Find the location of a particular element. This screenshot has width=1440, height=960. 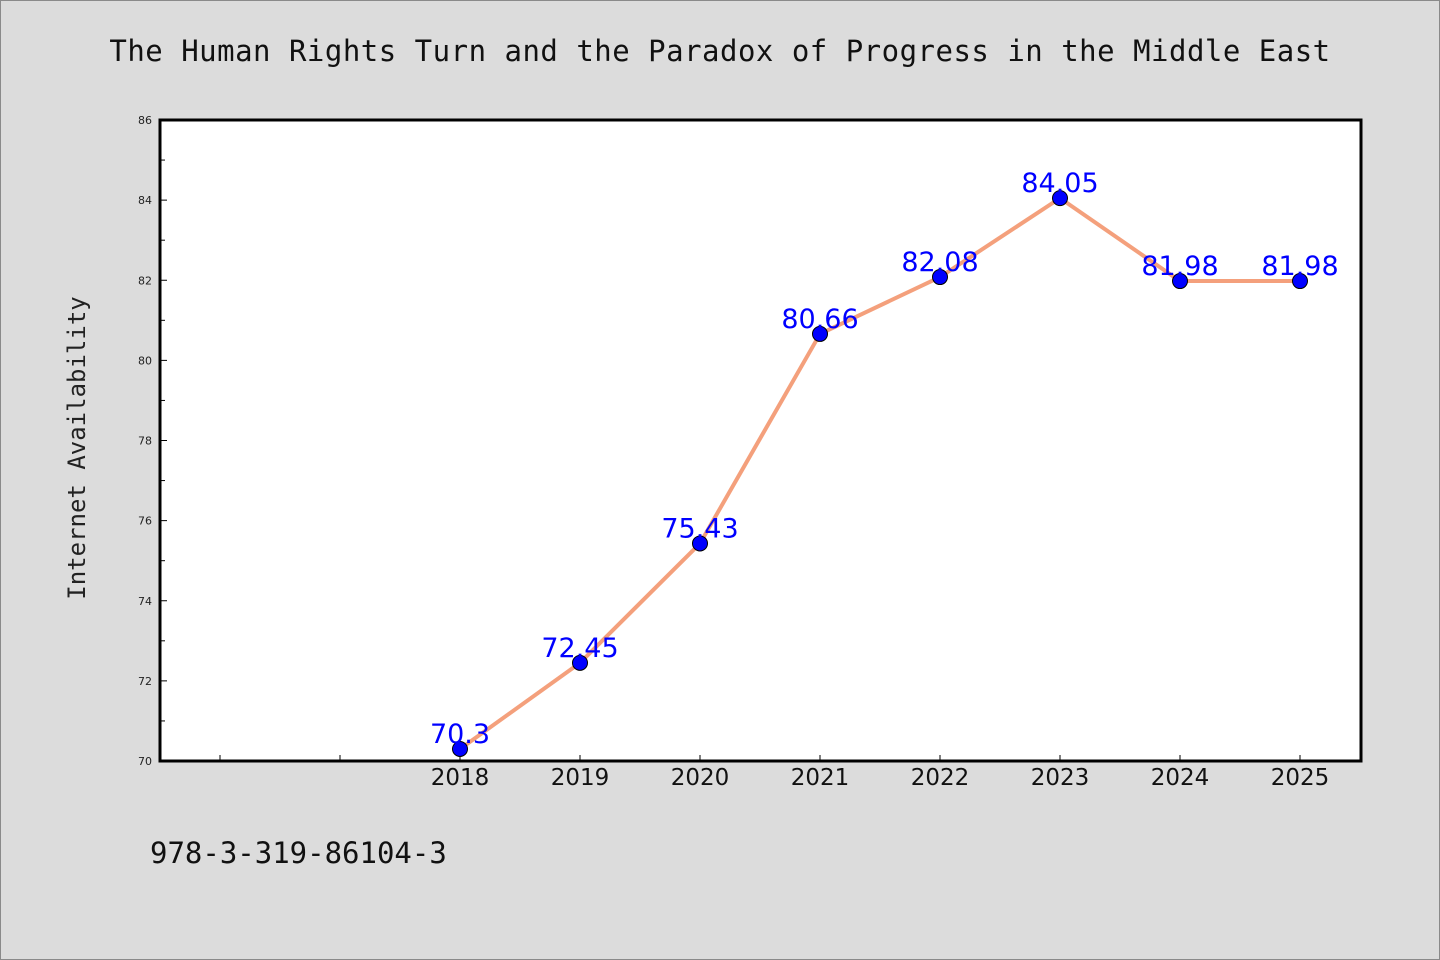

x-tick-label: 2019 is located at coordinates (580, 778).